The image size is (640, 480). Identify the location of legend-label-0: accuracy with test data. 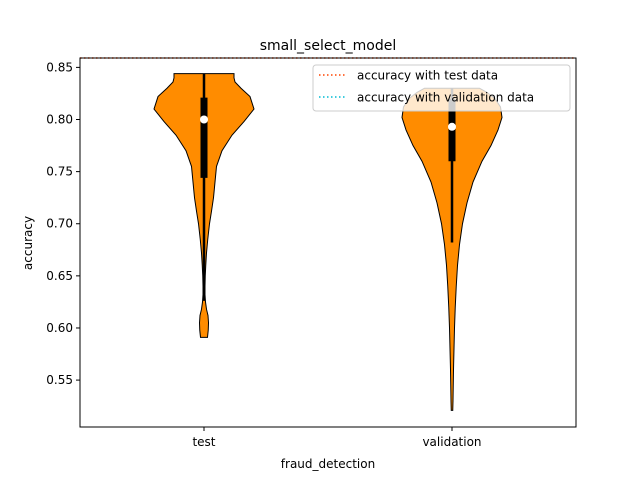
(427, 76).